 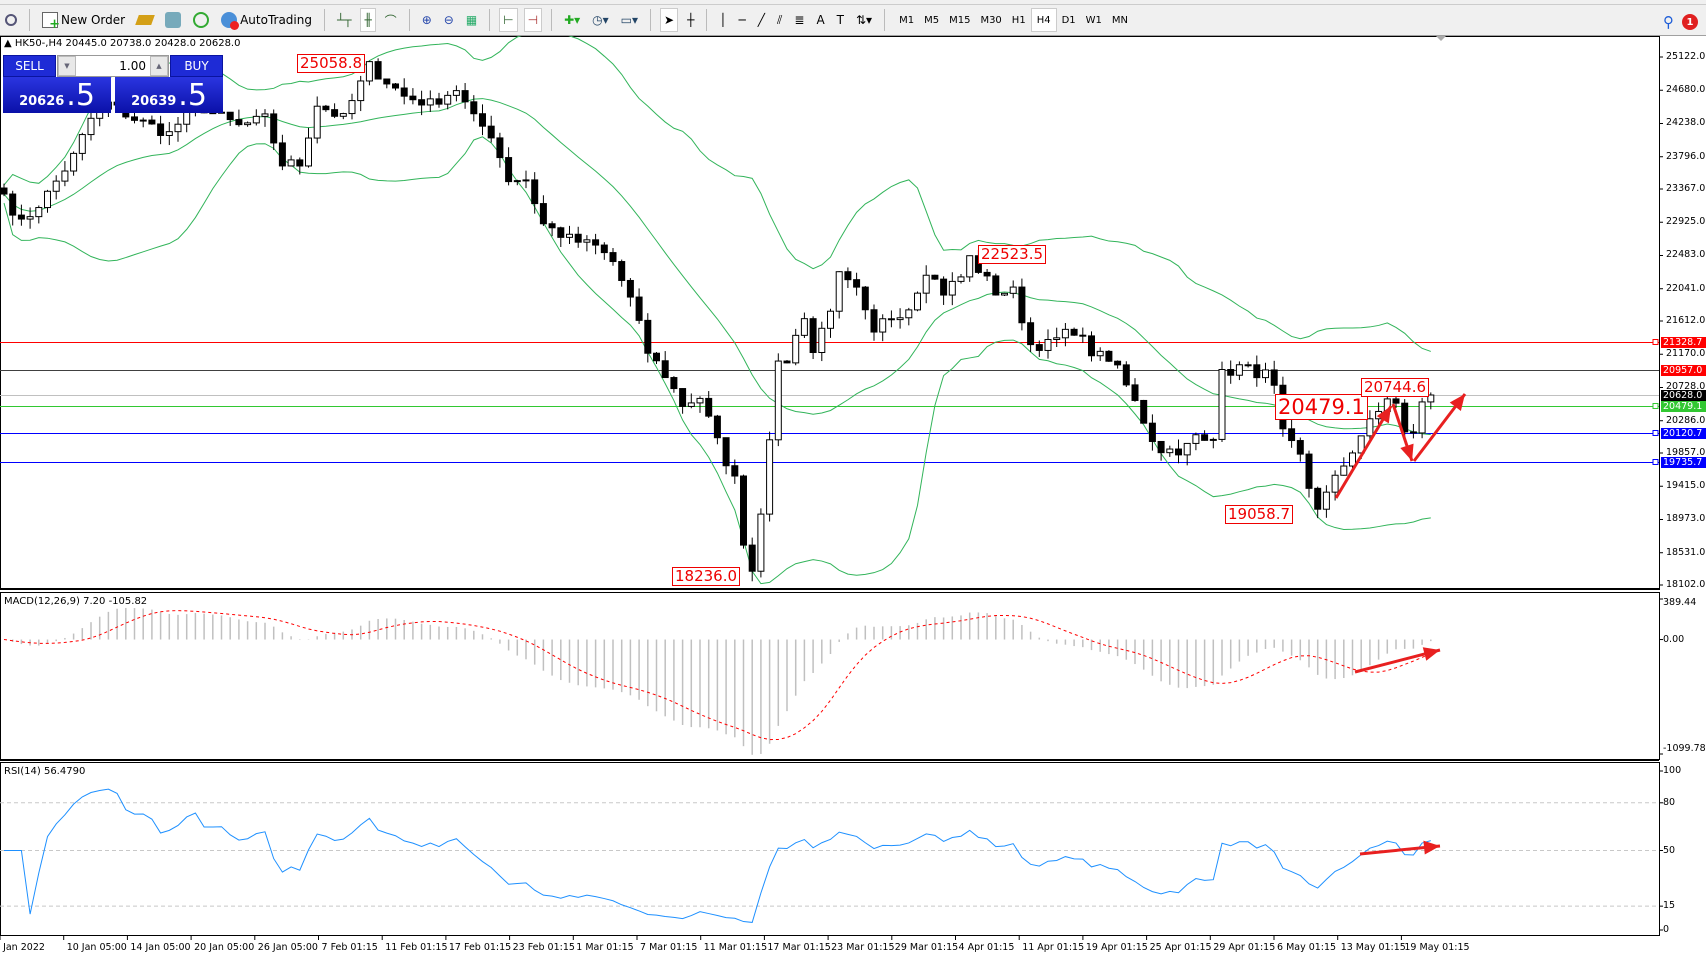 I want to click on arrows-button: ⇅▾, so click(x=864, y=20).